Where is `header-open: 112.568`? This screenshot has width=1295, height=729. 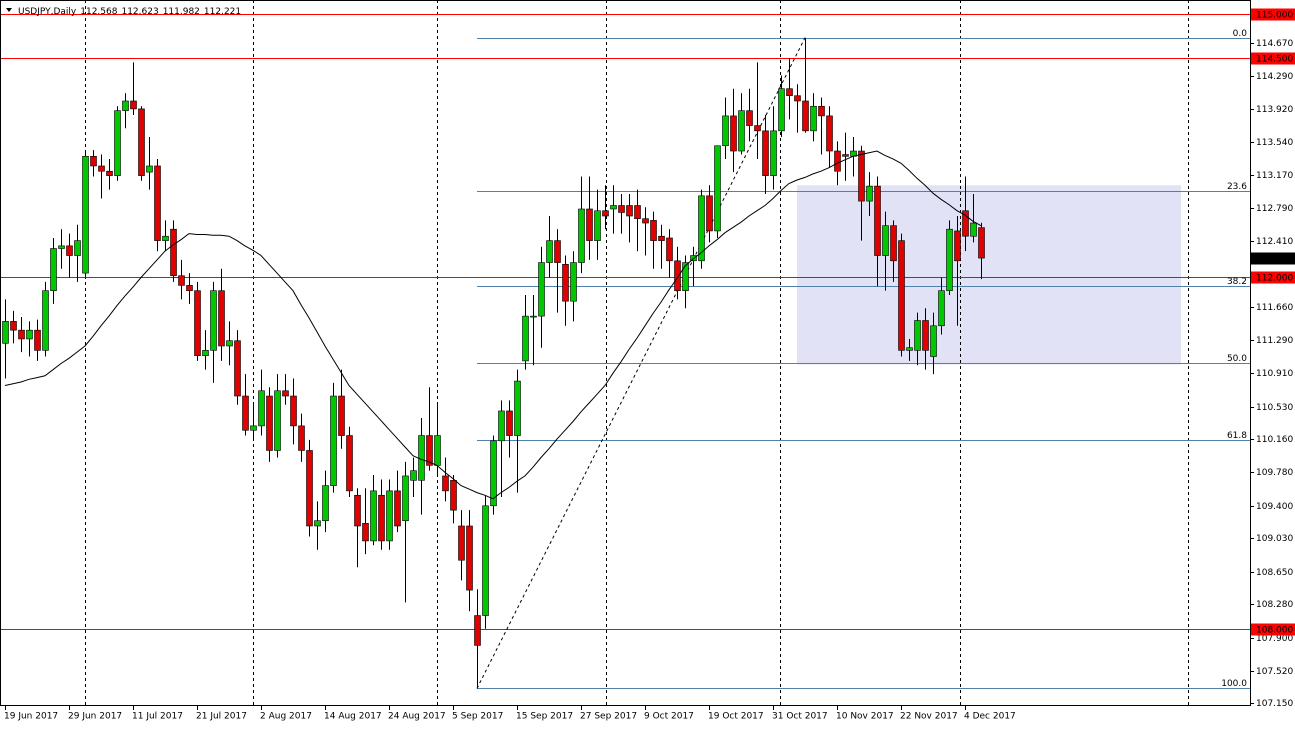
header-open: 112.568 is located at coordinates (98, 12).